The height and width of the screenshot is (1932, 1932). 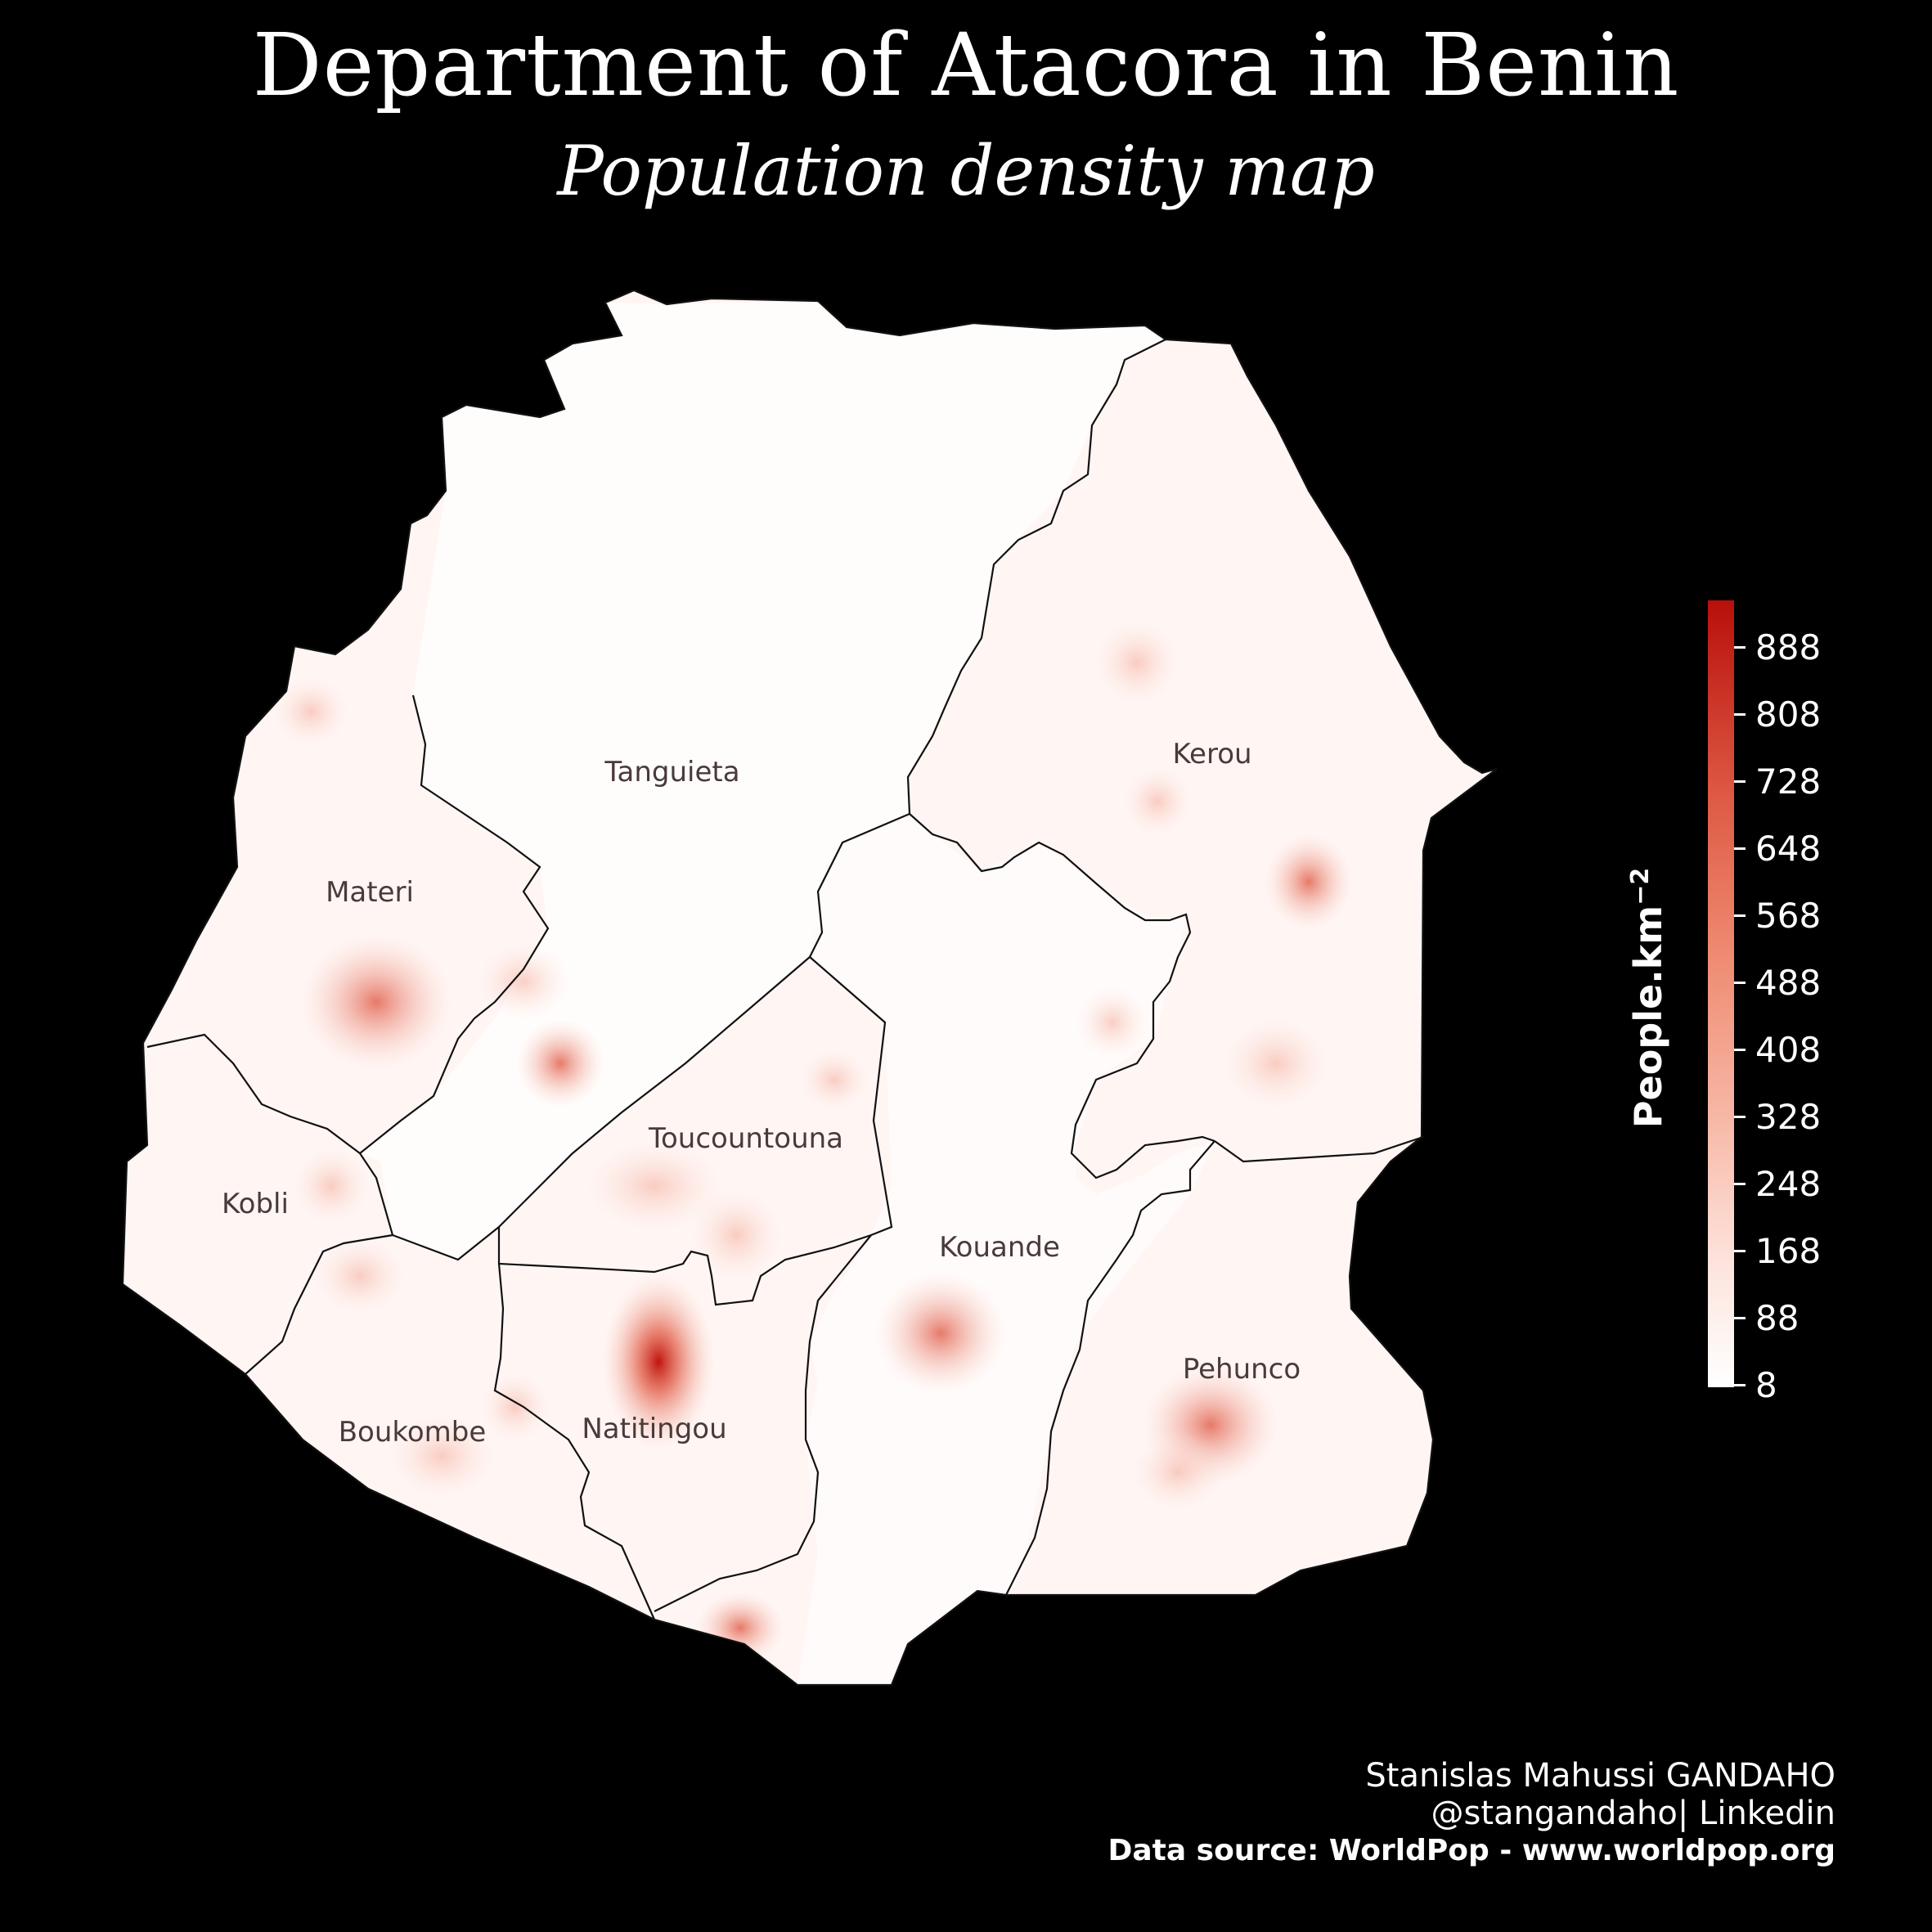 I want to click on legend-tick-label: 8, so click(x=1766, y=1385).